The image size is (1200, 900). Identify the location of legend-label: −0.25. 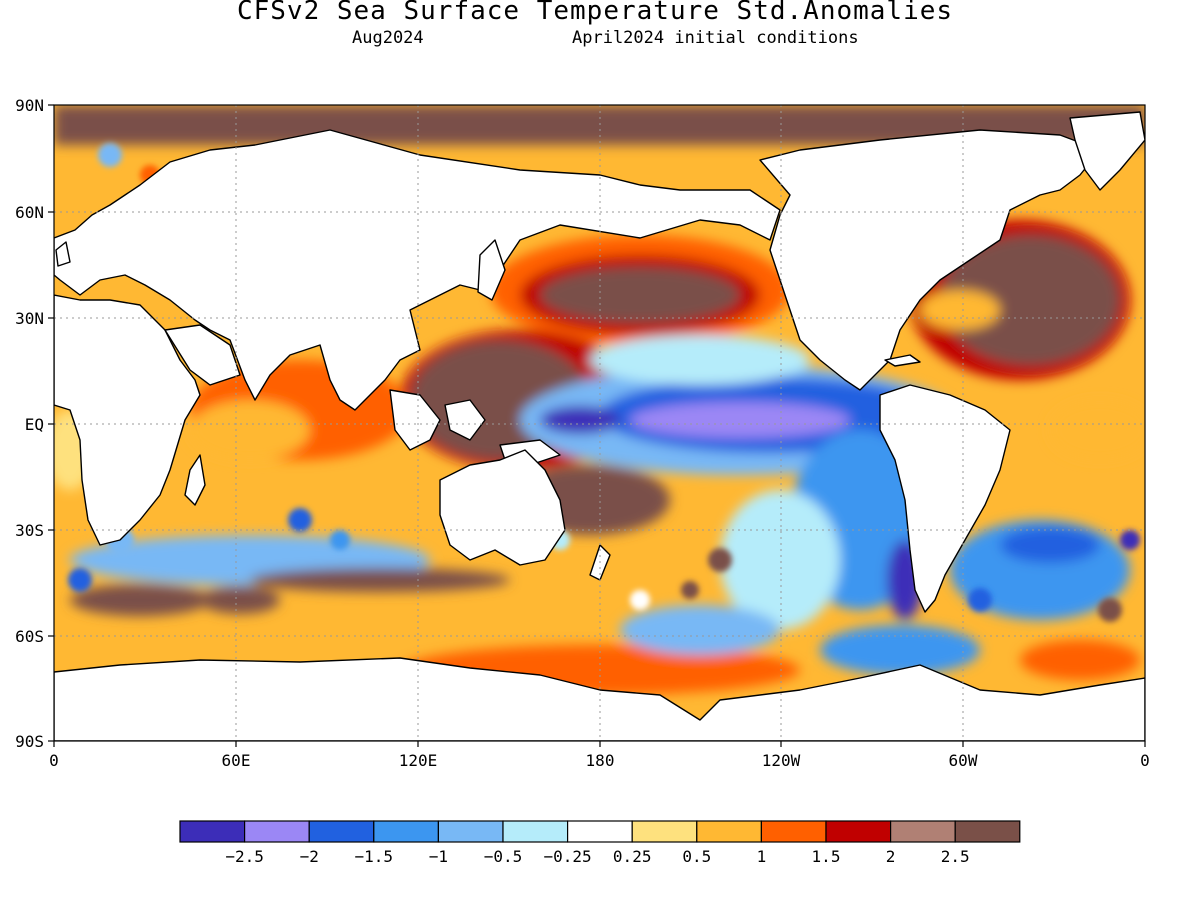
(568, 856).